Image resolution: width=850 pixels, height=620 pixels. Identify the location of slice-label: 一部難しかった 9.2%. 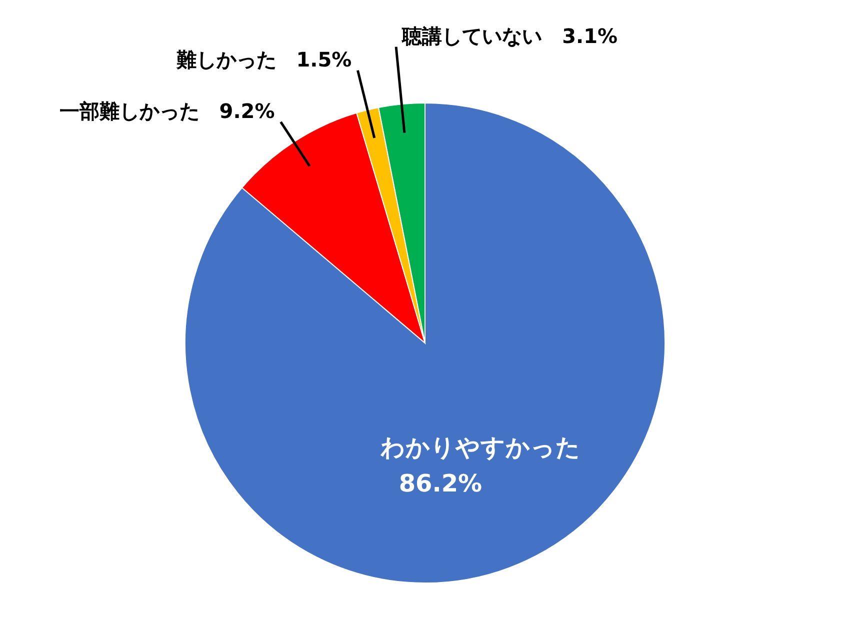
(167, 110).